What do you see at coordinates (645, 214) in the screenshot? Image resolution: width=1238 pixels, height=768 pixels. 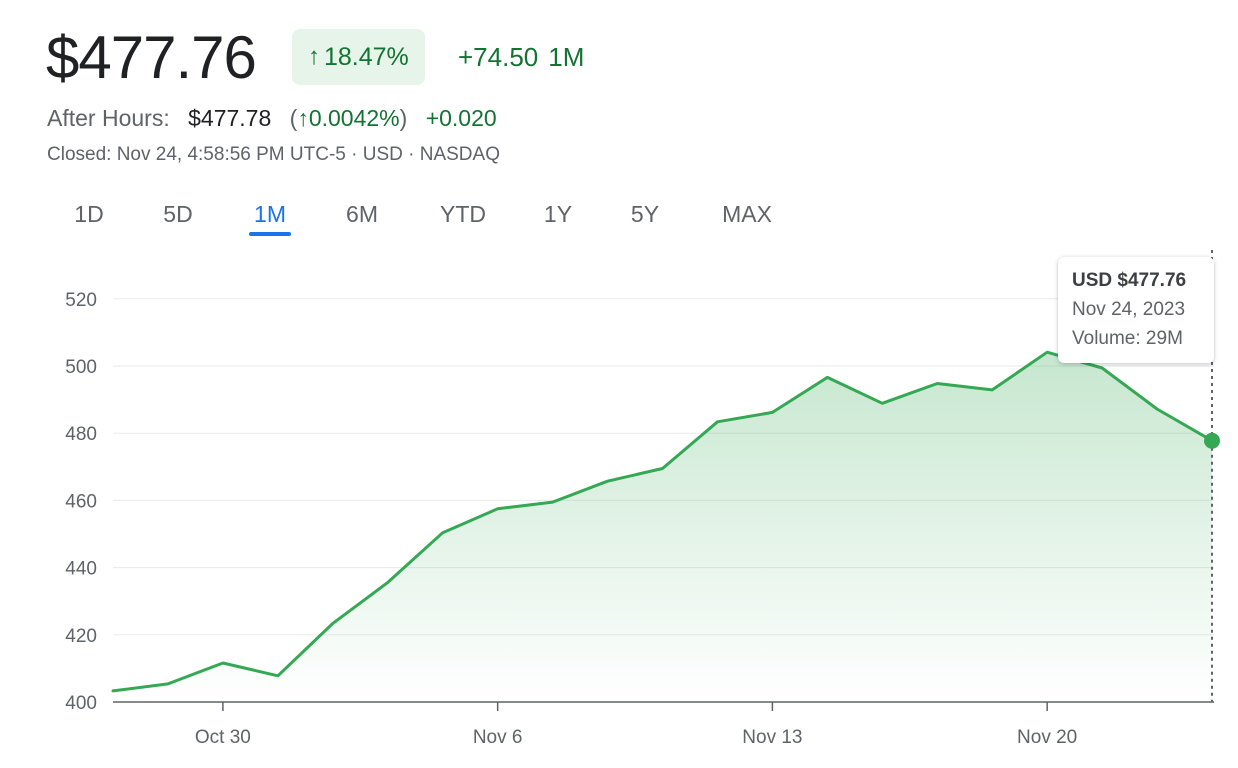 I see `tab-5y: 5Y` at bounding box center [645, 214].